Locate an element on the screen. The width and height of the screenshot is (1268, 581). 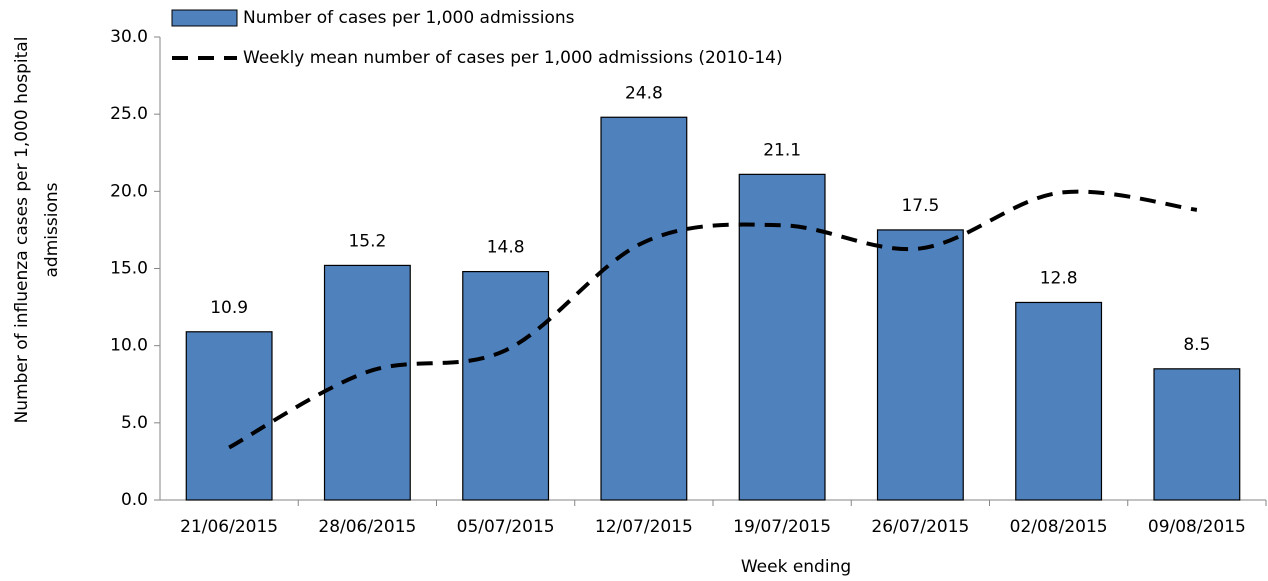
x-tick-label: 02/08/2015 is located at coordinates (1059, 527).